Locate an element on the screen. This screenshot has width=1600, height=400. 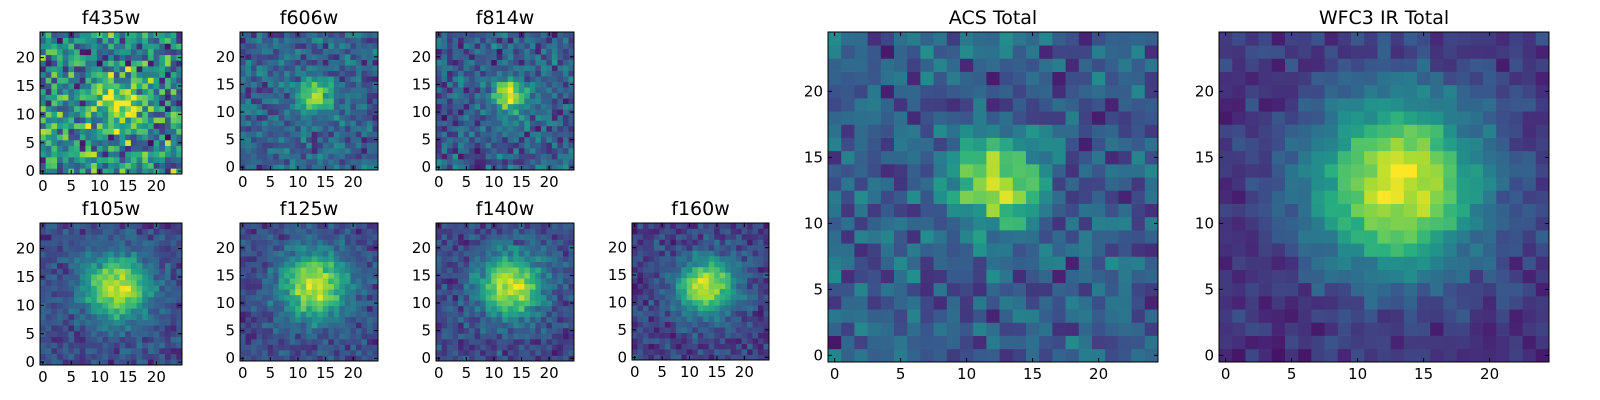
y-tick-label: 5 is located at coordinates (426, 331).